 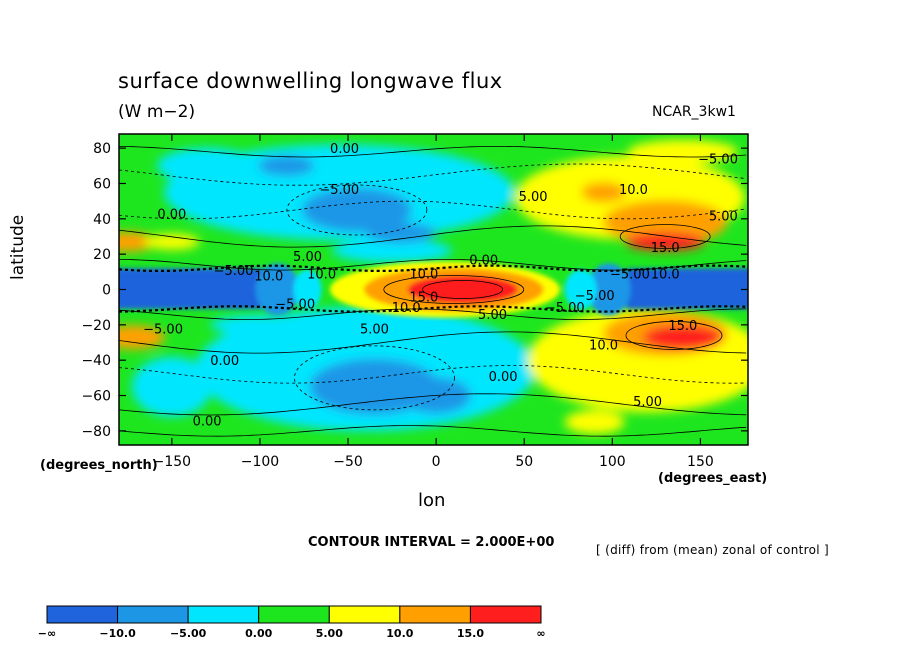 I want to click on legend-label: 10.0, so click(x=399, y=633).